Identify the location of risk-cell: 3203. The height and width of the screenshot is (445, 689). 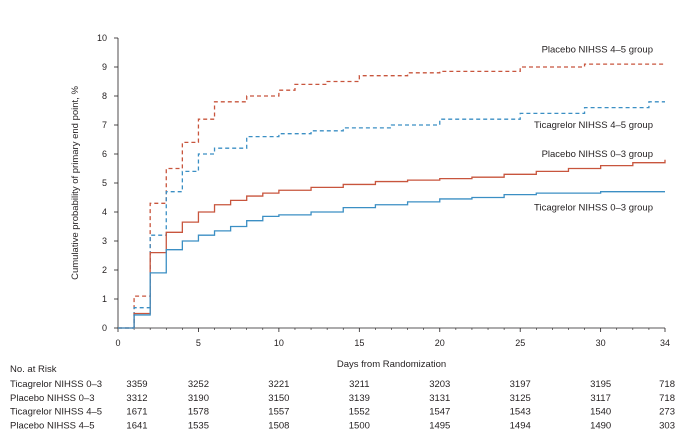
(439, 384).